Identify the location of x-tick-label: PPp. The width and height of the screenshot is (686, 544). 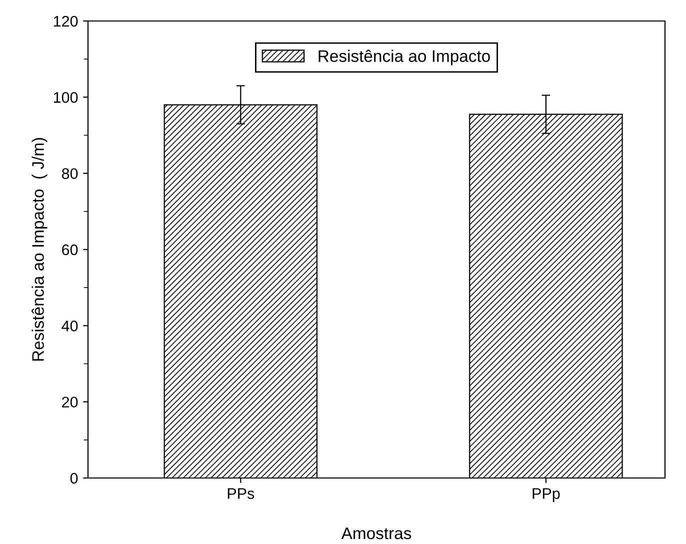
(546, 495).